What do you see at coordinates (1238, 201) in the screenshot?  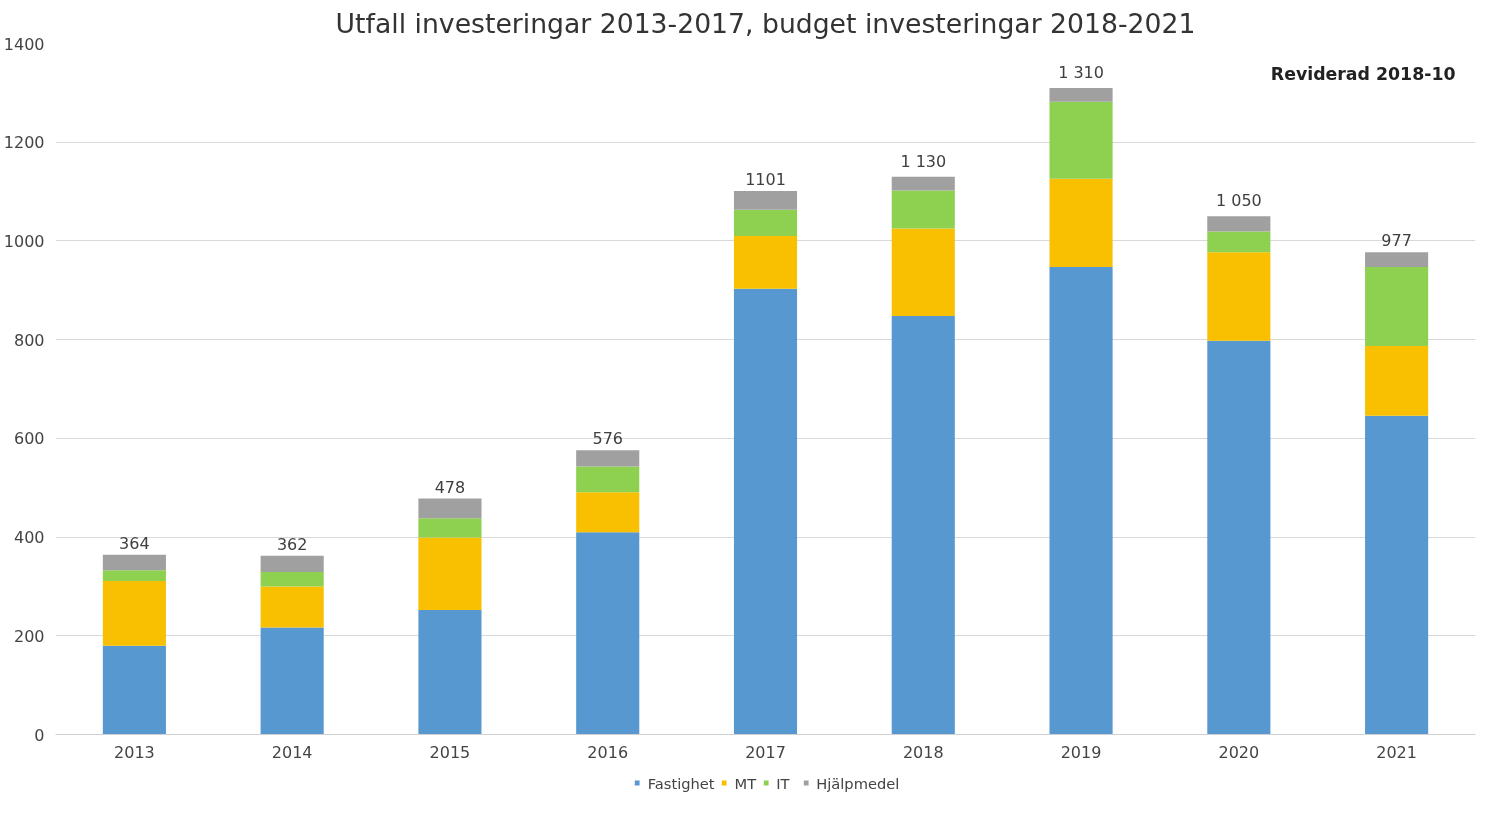 I see `total-label: 1 050` at bounding box center [1238, 201].